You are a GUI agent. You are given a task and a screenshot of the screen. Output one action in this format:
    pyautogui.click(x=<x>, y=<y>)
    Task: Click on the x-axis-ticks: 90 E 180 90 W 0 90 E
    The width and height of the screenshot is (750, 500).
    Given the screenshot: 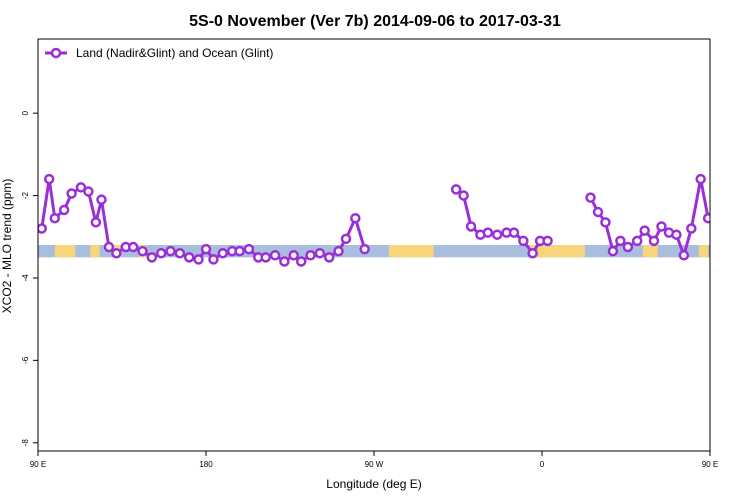 What is the action you would take?
    pyautogui.click(x=374, y=460)
    